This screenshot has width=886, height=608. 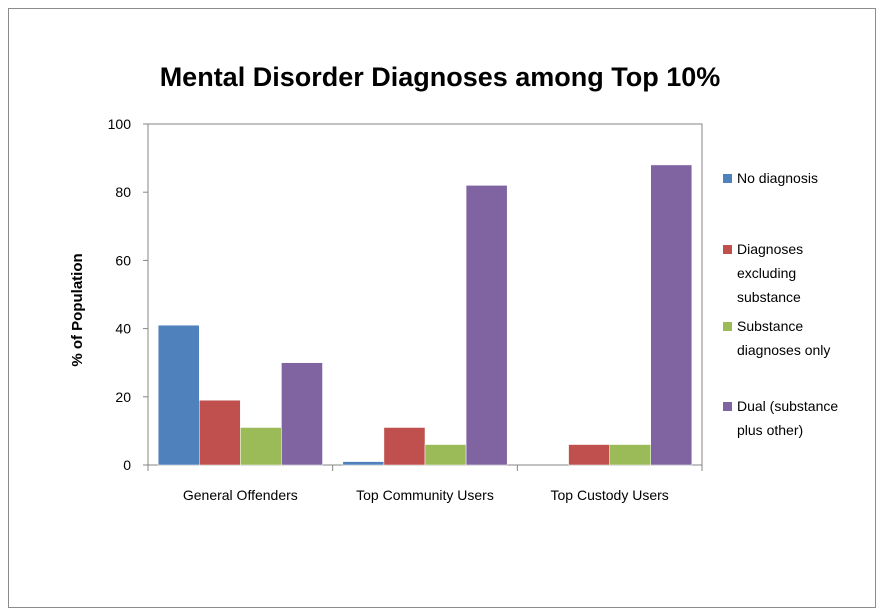 I want to click on x-tick-label: Top Custody Users, so click(x=610, y=495).